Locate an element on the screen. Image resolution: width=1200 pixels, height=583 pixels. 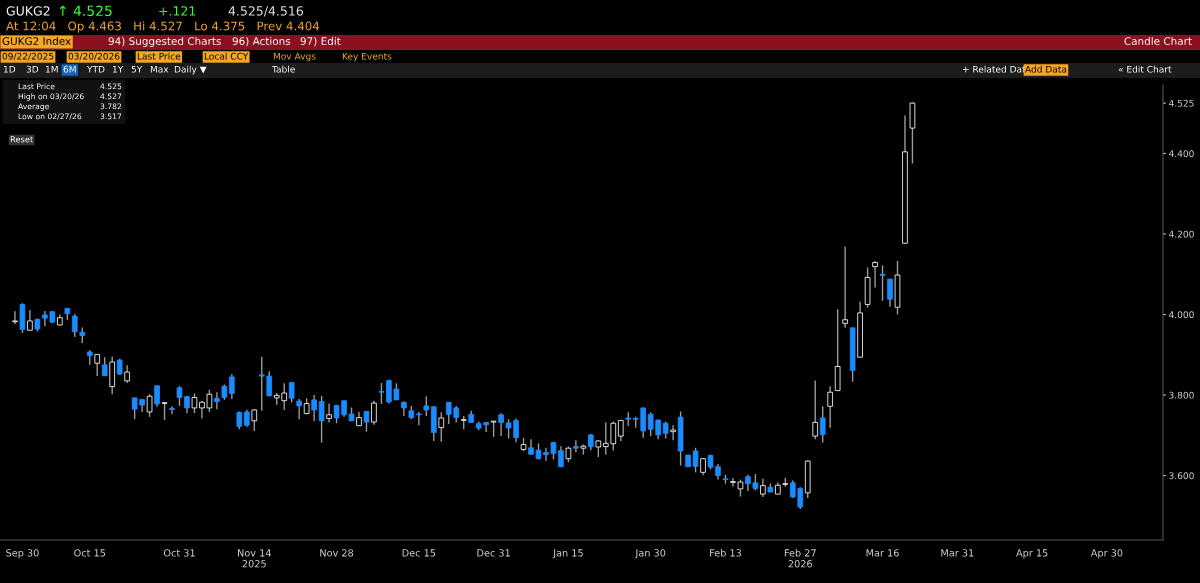
text: « Edit Chart is located at coordinates (1145, 69).